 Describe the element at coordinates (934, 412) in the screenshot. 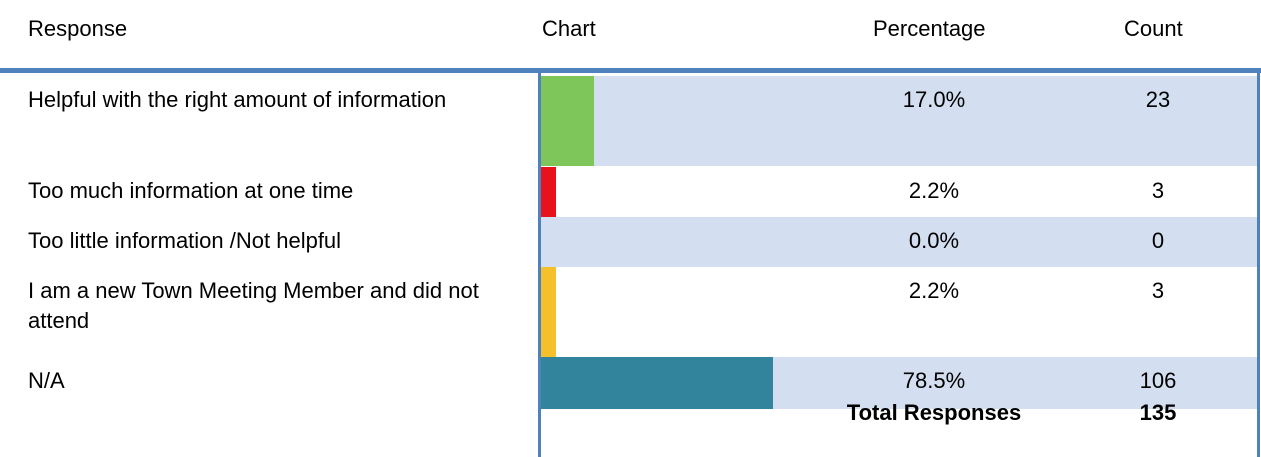

I see `total-responses-label: Total Responses` at that location.